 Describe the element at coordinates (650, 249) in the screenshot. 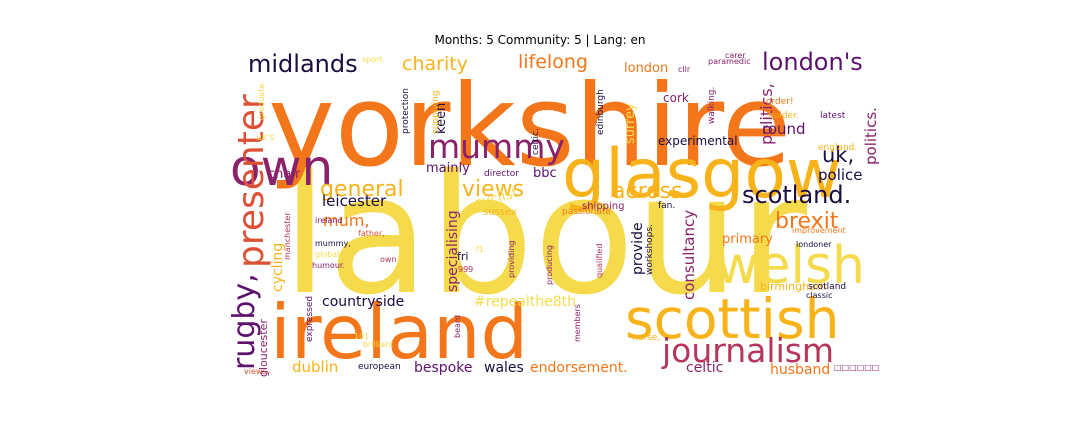

I see `cloud-word: workshops.` at that location.